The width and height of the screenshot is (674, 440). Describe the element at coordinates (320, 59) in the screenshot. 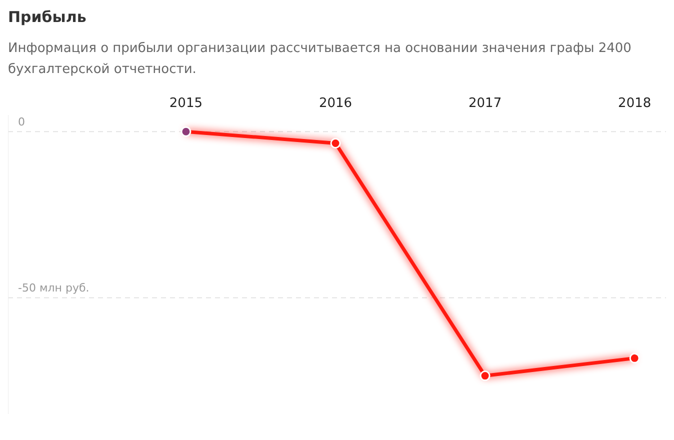

I see `chart-subtitle: Информация о прибыли организации рассчитывается на основании значения графы 2400 бухгалтерской отчетности.` at that location.